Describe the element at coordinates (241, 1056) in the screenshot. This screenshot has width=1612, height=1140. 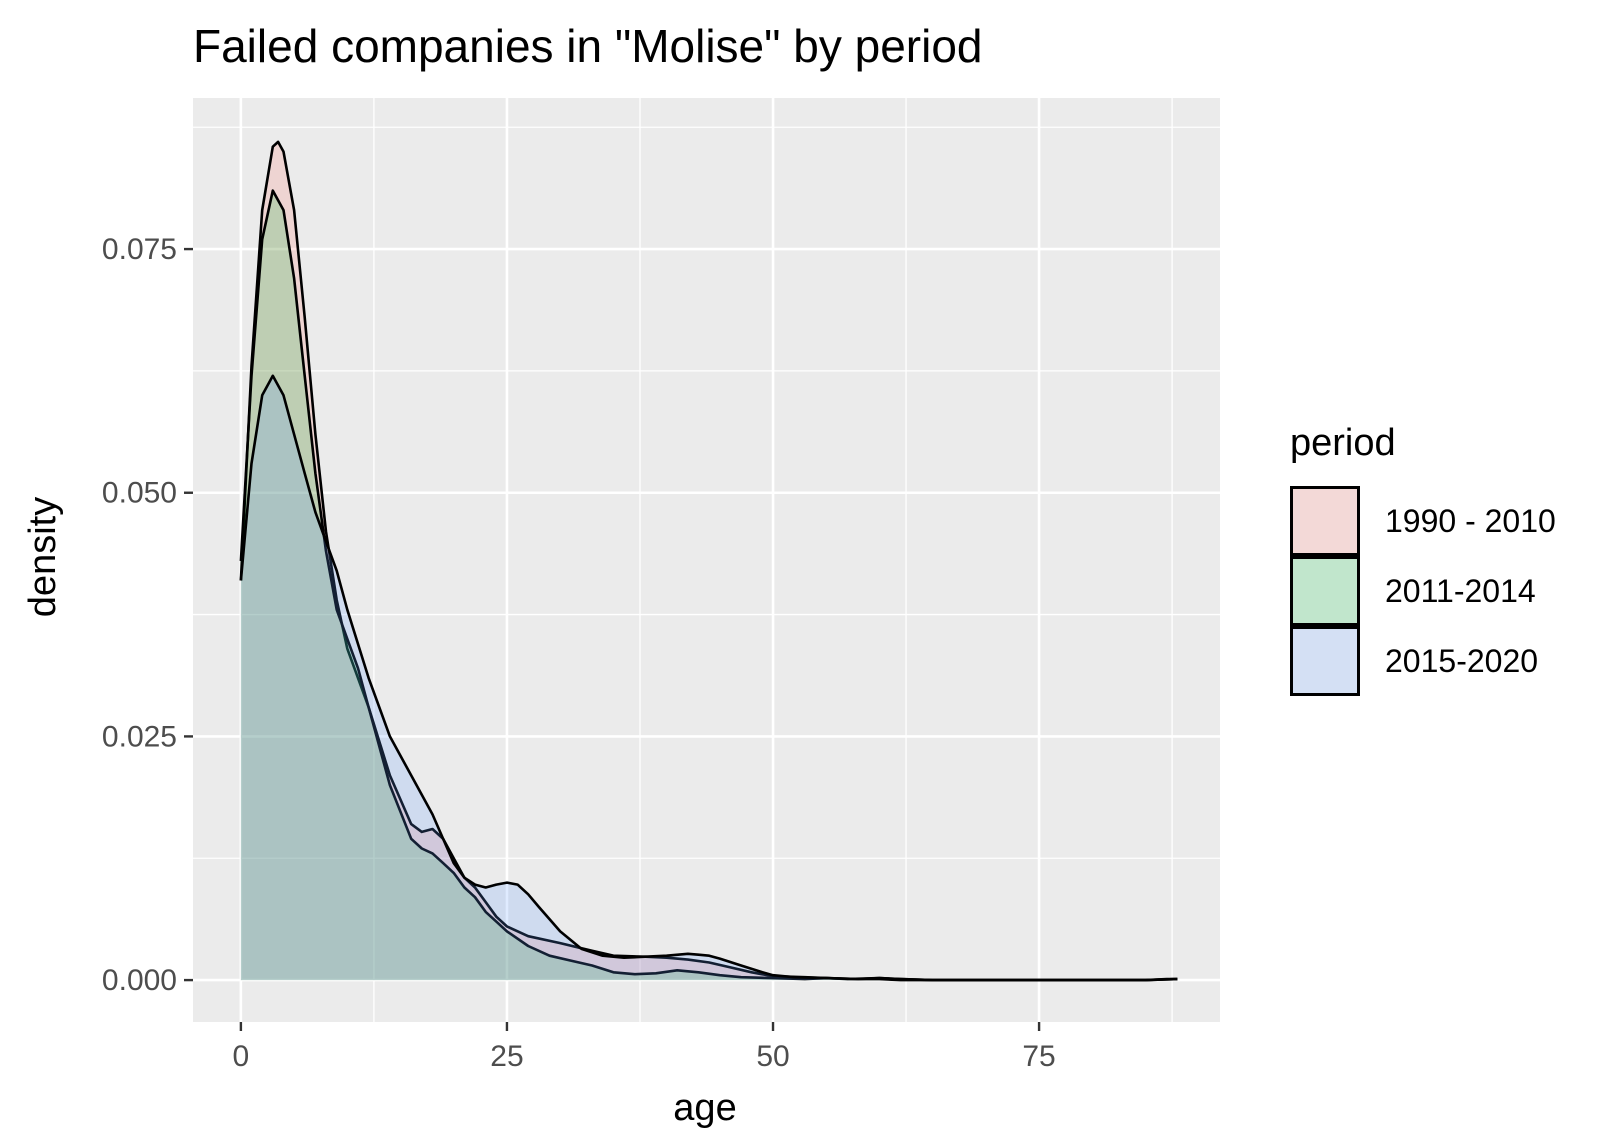
I see `x-tick-label: 0` at that location.